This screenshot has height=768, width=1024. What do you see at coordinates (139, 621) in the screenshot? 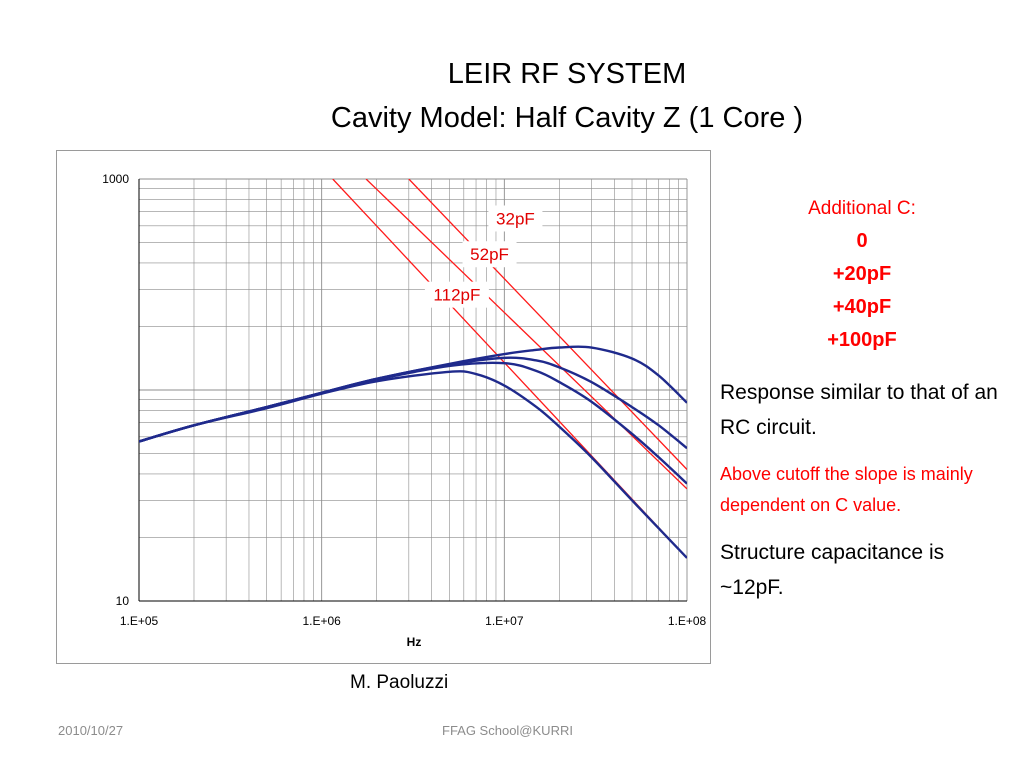
I see `x-tick-label: 1.E+05` at bounding box center [139, 621].